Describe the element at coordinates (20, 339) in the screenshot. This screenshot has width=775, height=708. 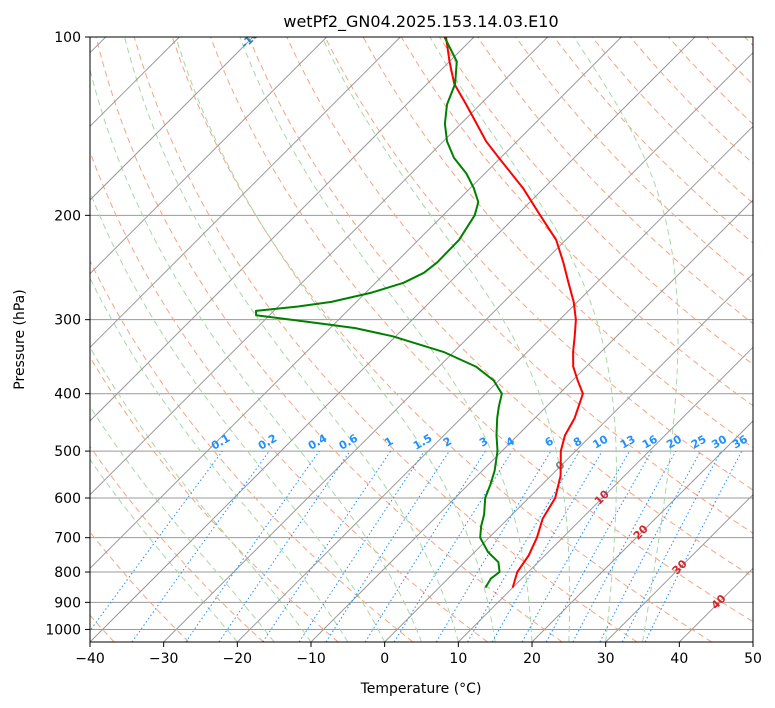
I see `y-axis-label: Pressure (hPa)` at that location.